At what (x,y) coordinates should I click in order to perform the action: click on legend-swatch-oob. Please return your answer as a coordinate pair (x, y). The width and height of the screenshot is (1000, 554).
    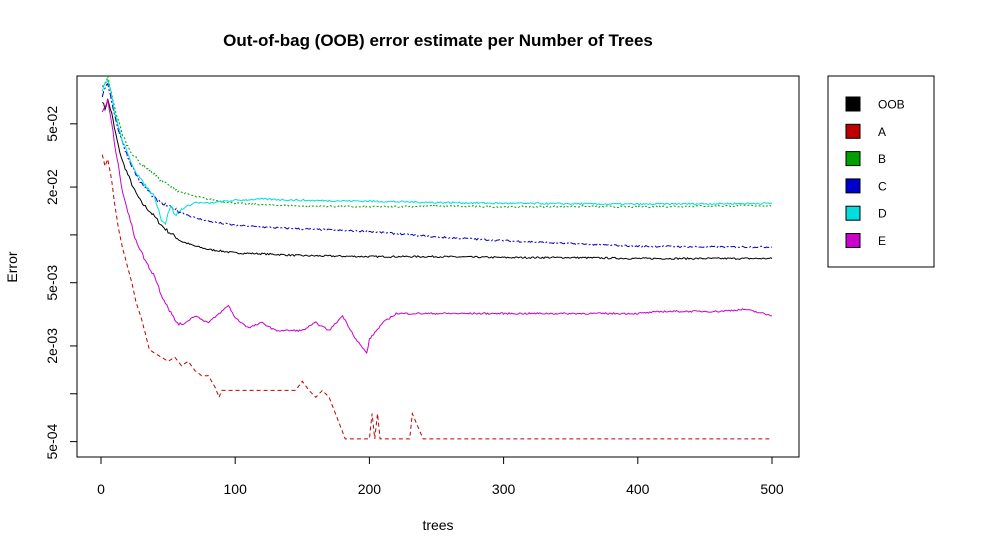
    Looking at the image, I should click on (853, 104).